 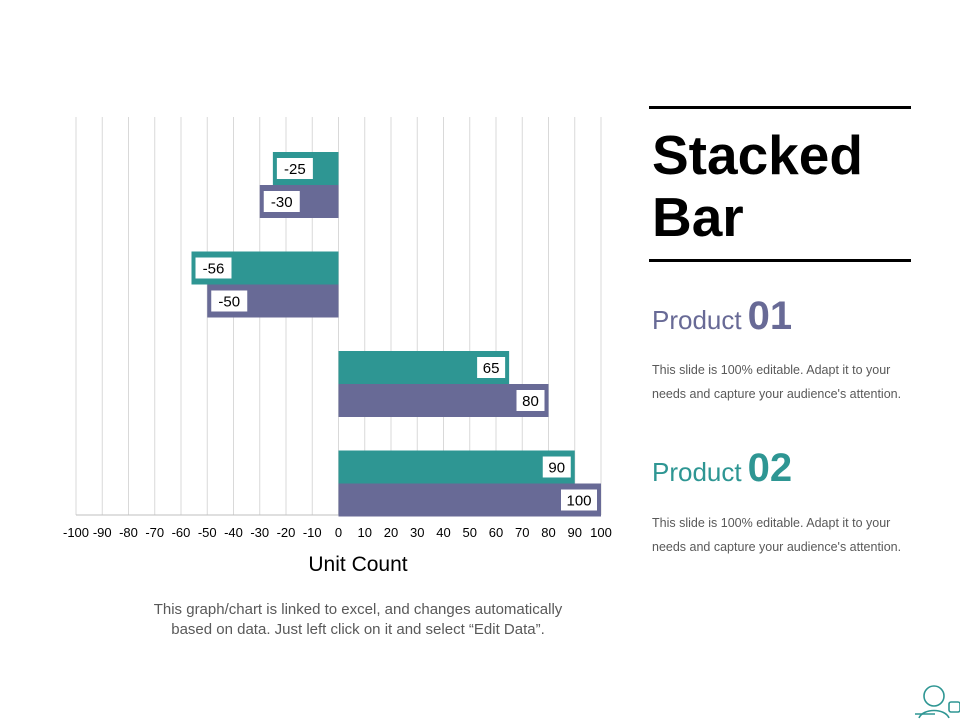 I want to click on data-label: 65, so click(x=491, y=367).